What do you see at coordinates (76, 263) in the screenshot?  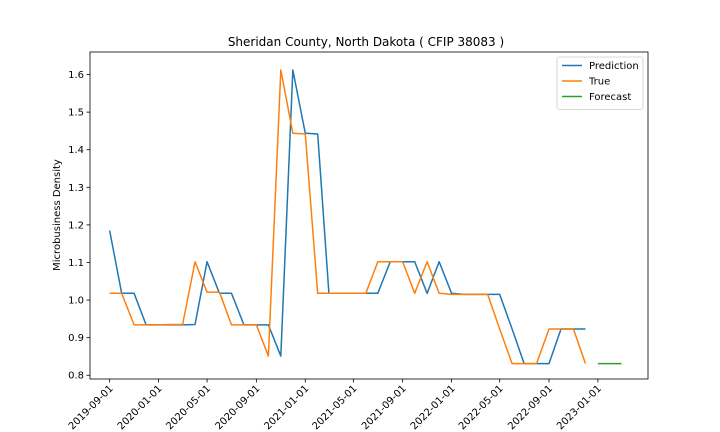 I see `y-tick-label: 1.1` at bounding box center [76, 263].